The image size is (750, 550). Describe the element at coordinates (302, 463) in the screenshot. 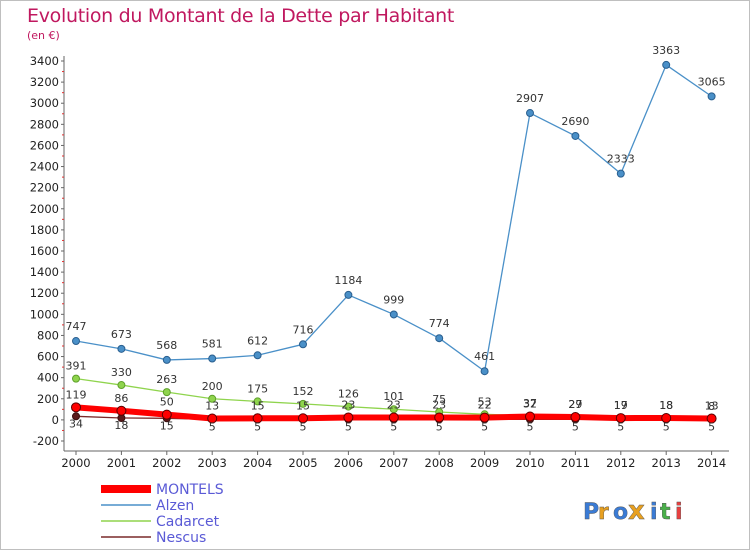

I see `x-tick-label: 2005` at that location.